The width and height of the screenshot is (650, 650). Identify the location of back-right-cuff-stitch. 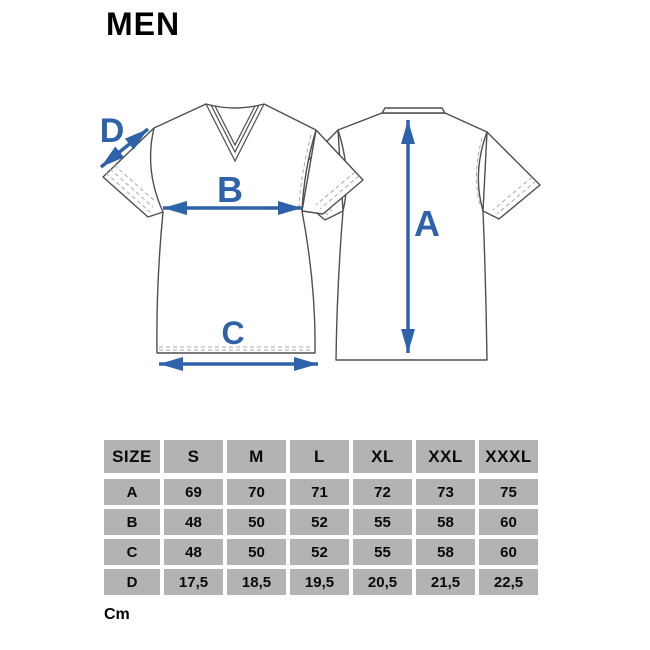
(514, 195).